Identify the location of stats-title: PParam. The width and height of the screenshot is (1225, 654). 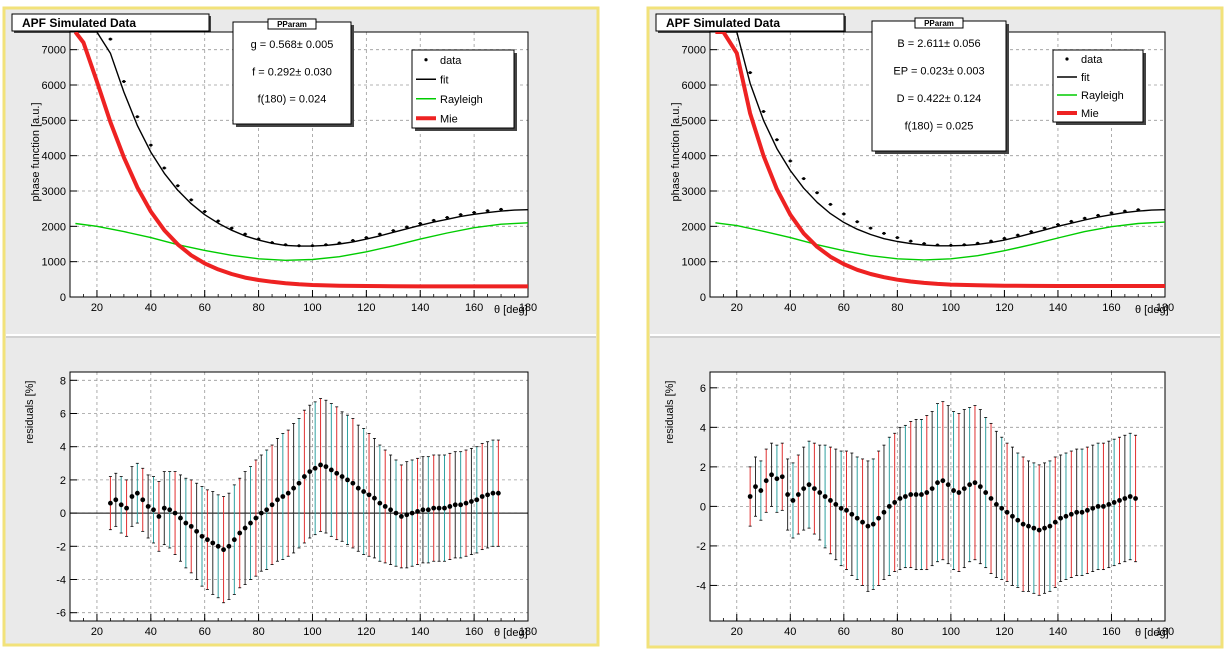
(939, 23).